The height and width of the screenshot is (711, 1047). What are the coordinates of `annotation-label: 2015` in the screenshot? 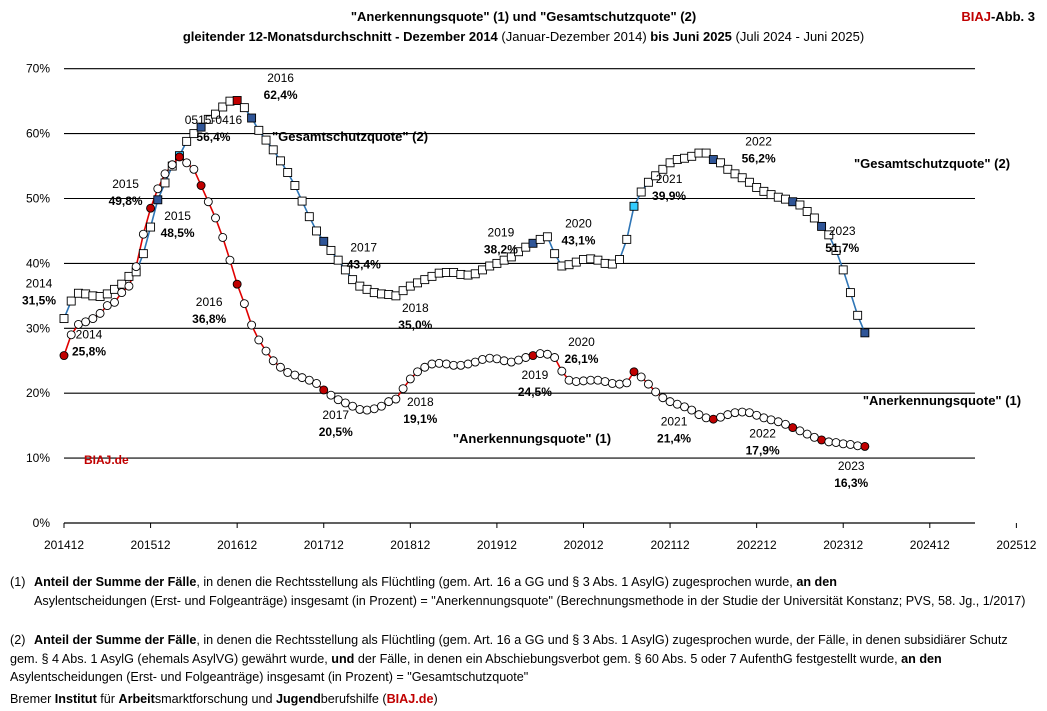 It's located at (177, 216).